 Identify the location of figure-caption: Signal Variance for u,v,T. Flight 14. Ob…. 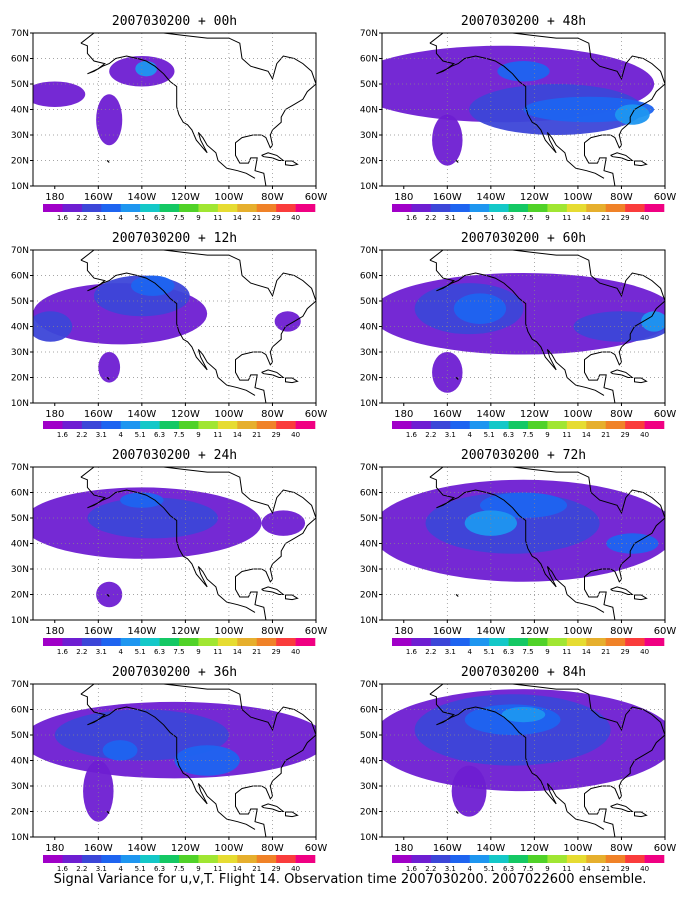
(350, 879).